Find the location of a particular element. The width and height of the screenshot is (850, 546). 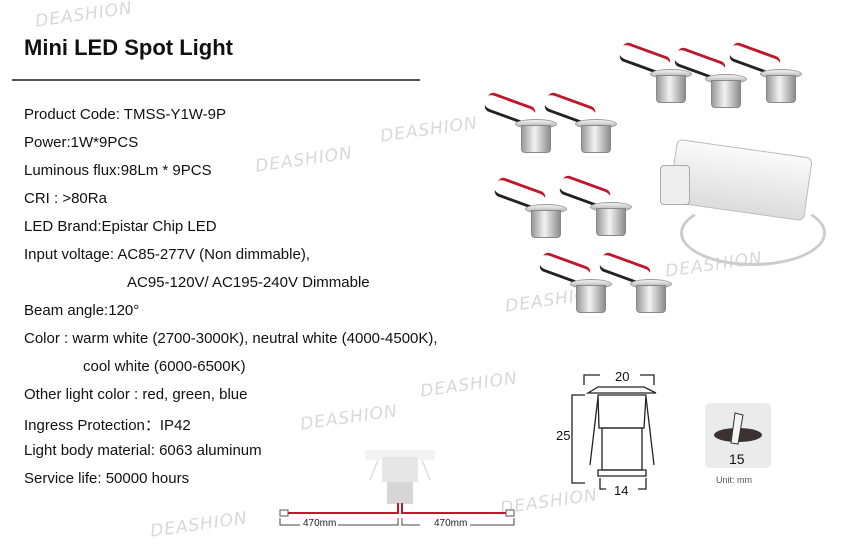

spec-led-brand: LED Brand:Epistar Chip LED is located at coordinates (120, 226).